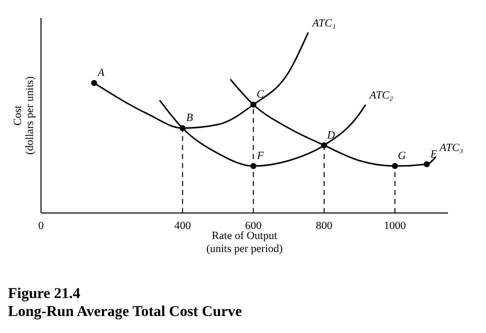 The width and height of the screenshot is (486, 333). What do you see at coordinates (41, 226) in the screenshot?
I see `x-tick-label: 0` at bounding box center [41, 226].